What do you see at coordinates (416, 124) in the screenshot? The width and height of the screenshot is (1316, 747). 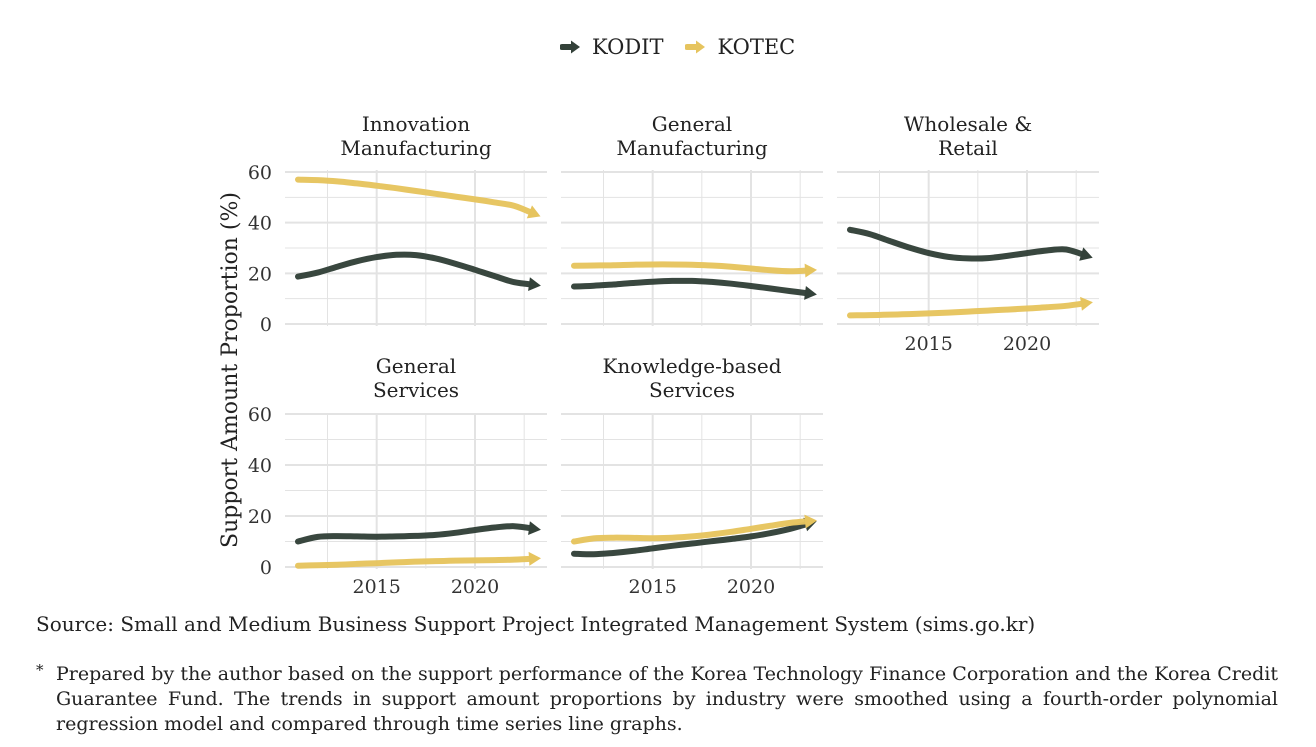 I see `panel-title: Innovation` at bounding box center [416, 124].